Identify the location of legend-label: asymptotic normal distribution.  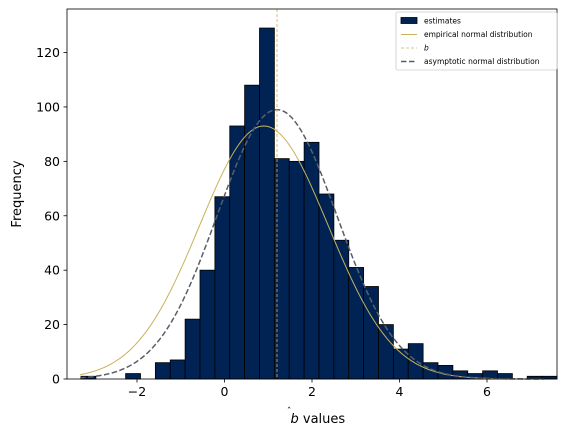
(482, 61).